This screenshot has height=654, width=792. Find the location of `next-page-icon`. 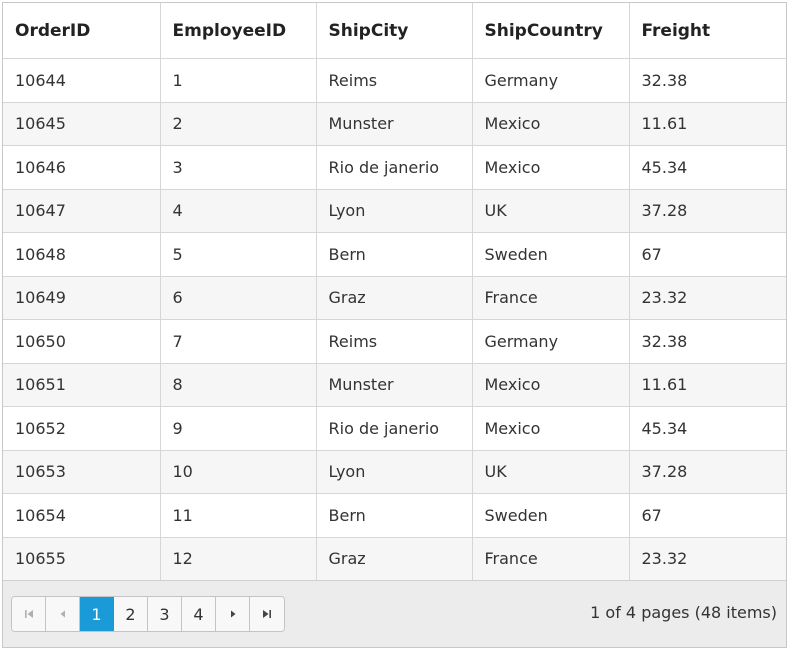

next-page-icon is located at coordinates (232, 614).